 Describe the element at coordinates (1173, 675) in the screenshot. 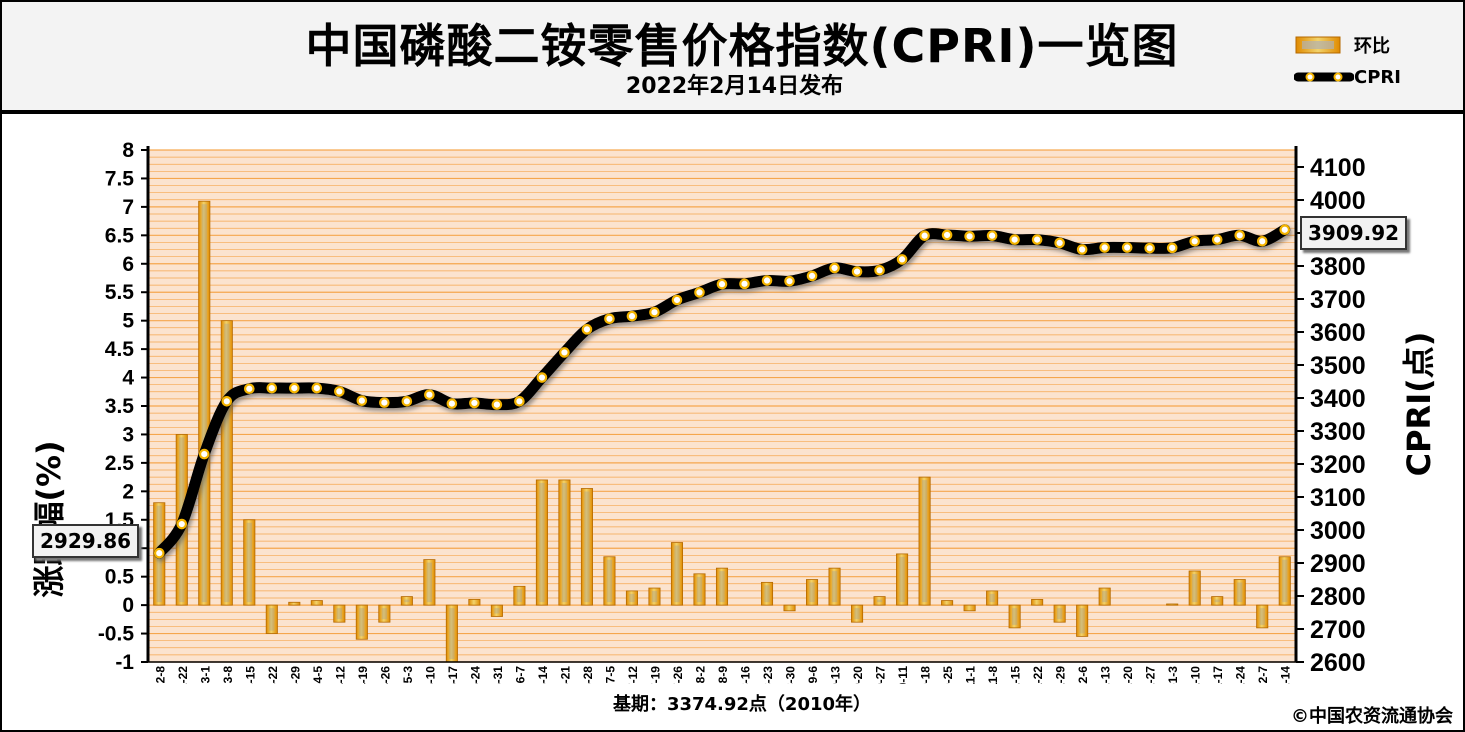

I see `x-tick-label: 2022-1-3` at that location.